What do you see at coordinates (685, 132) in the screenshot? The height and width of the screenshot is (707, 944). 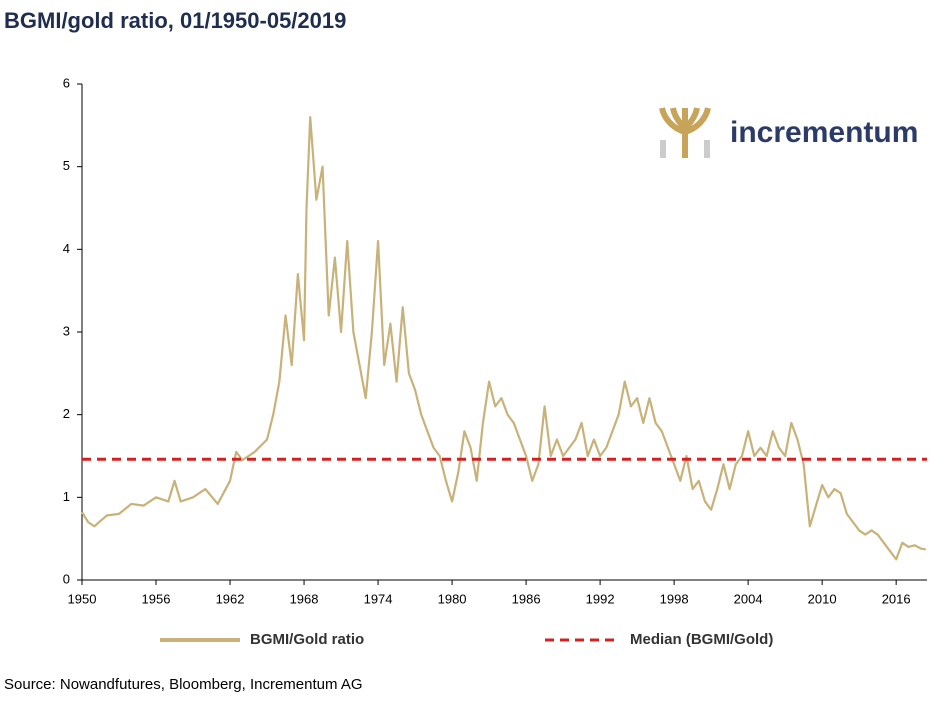 I see `logo-icon` at bounding box center [685, 132].